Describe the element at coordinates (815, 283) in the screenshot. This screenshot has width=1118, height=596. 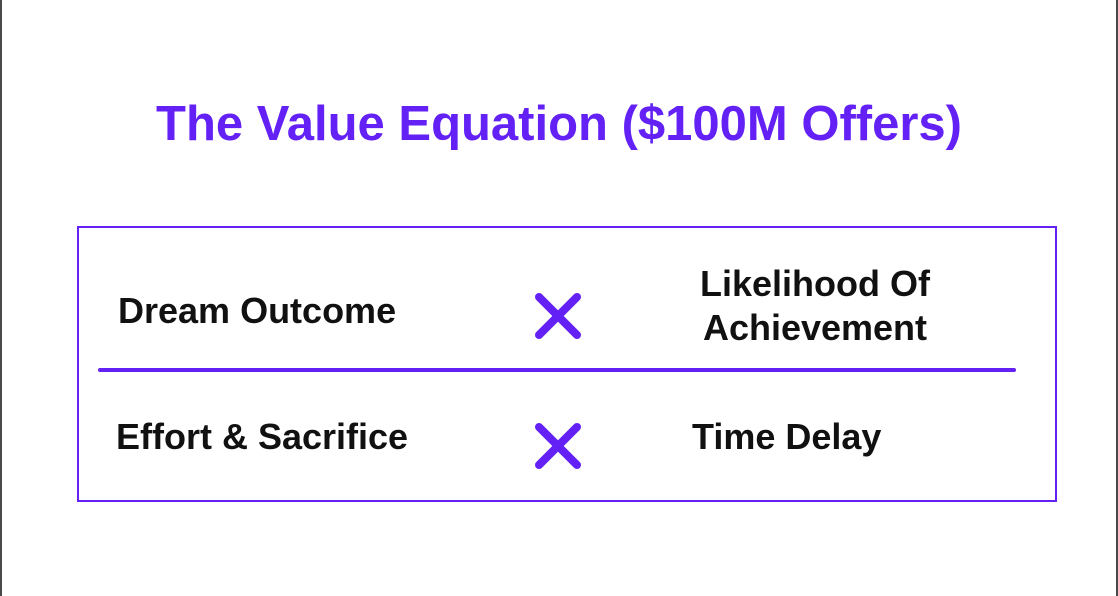
I see `numerator-right-line1: Likelihood Of` at that location.